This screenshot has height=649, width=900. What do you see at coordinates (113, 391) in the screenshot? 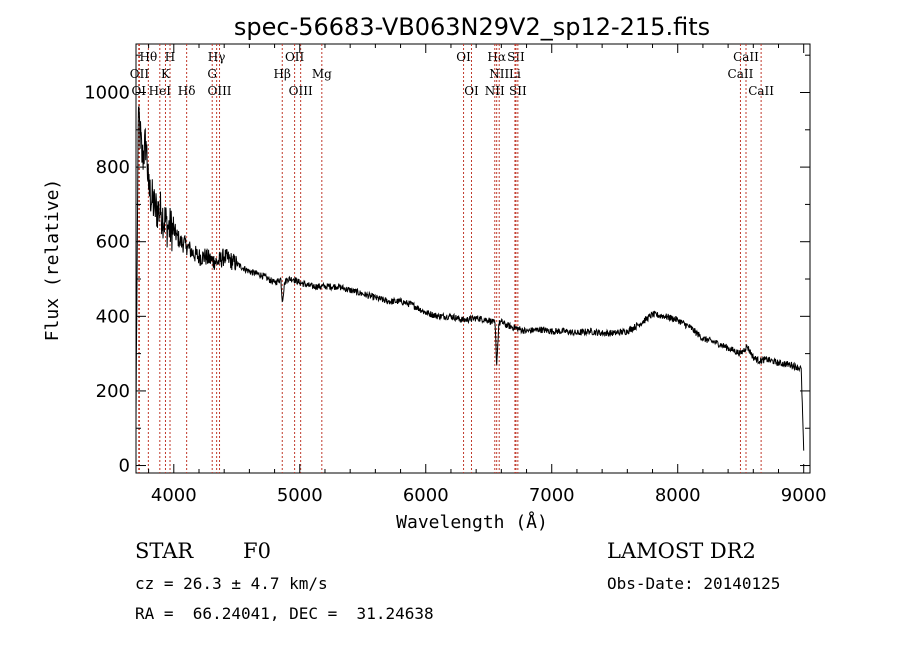
I see `y-tick-label: 200` at bounding box center [113, 391].